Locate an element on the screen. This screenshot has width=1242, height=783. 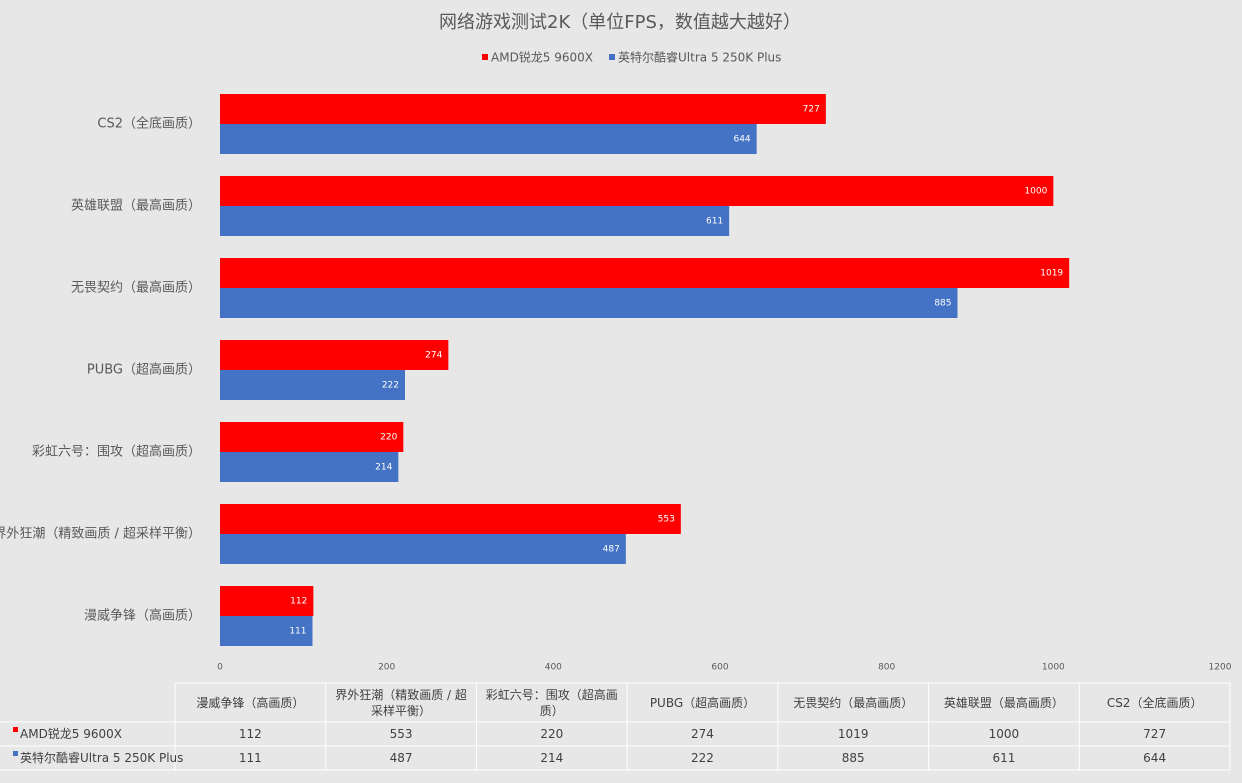
data-label: 611 is located at coordinates (714, 222).